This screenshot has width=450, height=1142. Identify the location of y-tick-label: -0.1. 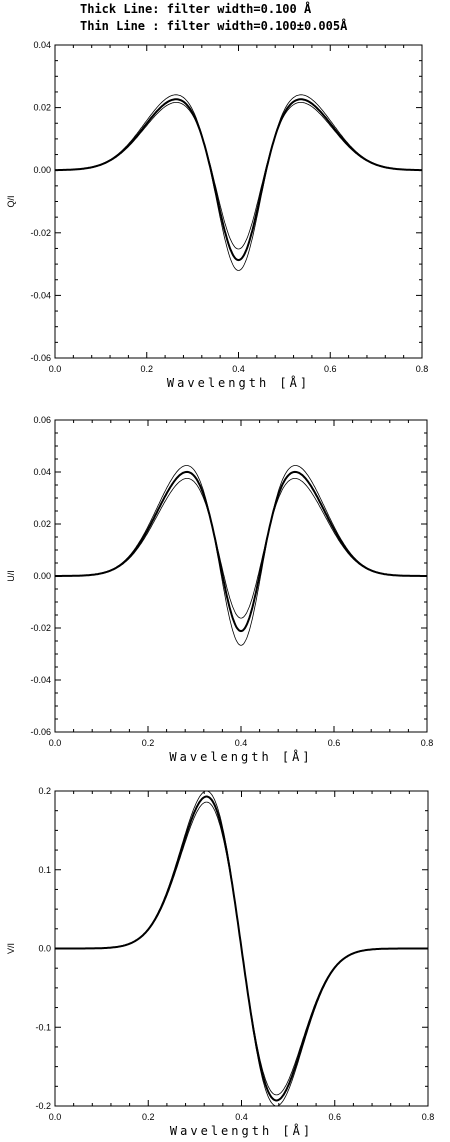
(43, 1027).